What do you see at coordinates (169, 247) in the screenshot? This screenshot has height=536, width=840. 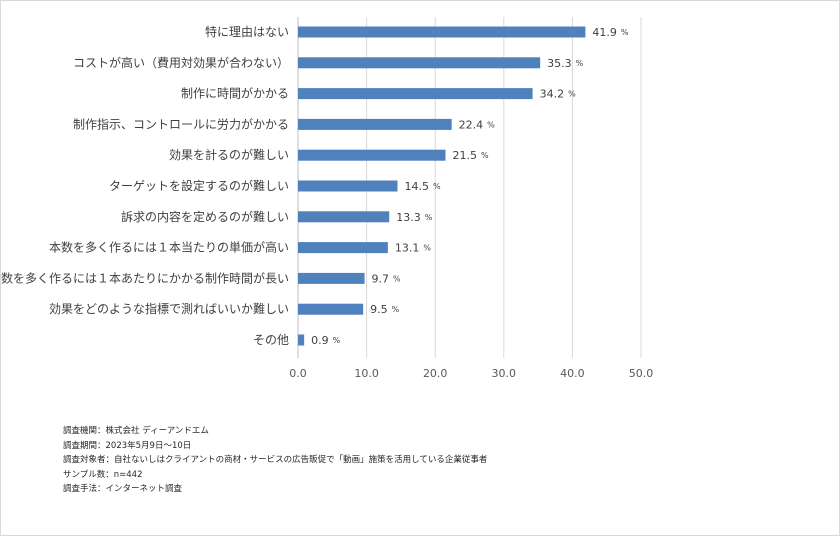 I see `category-label: 本数を多く作るには１本当たりの単価が高い` at bounding box center [169, 247].